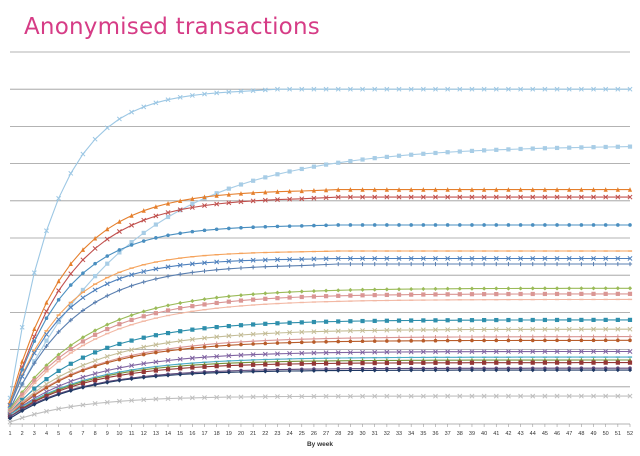 The height and width of the screenshot is (456, 640). What do you see at coordinates (172, 27) in the screenshot?
I see `chart-title: Anonymised transactions` at bounding box center [172, 27].